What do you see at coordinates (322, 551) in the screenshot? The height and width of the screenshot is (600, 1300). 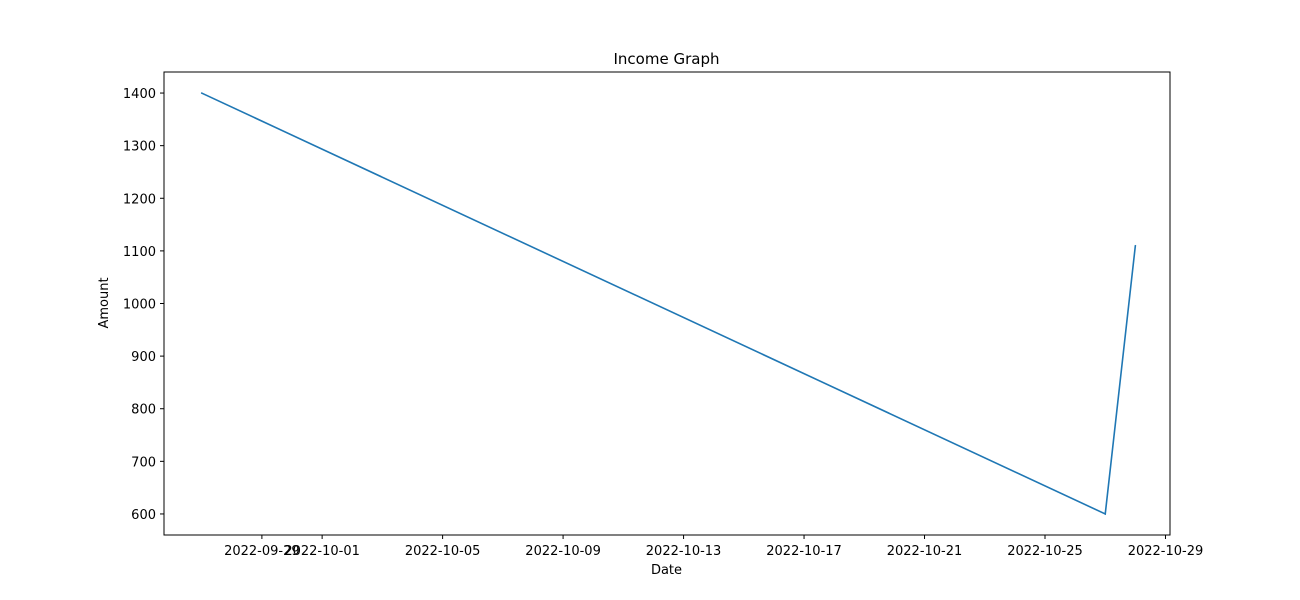 I see `x-tick-label: 2022-10-01` at bounding box center [322, 551].